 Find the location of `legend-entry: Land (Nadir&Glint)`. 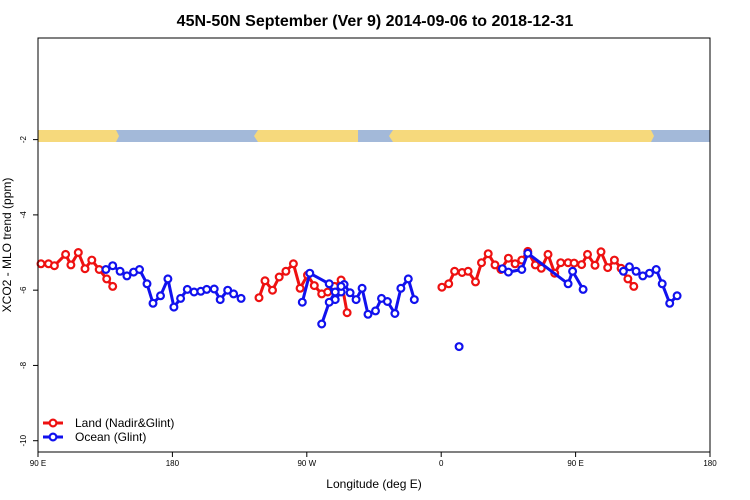

legend-entry: Land (Nadir&Glint) is located at coordinates (124, 423).